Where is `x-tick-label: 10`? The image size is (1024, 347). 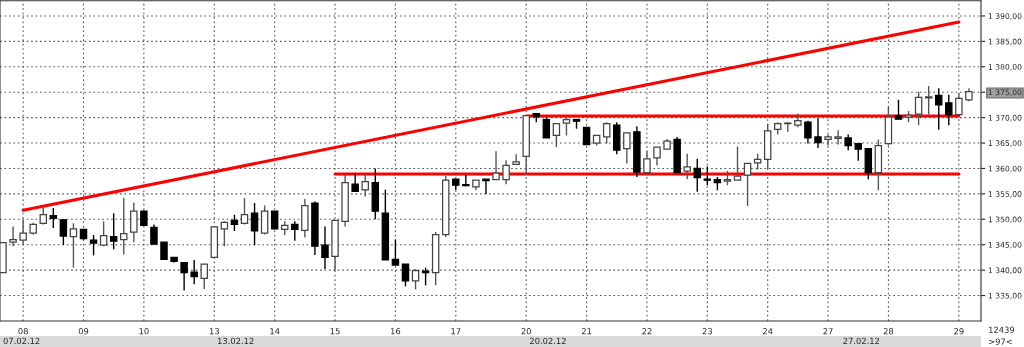 x-tick-label: 10 is located at coordinates (144, 331).